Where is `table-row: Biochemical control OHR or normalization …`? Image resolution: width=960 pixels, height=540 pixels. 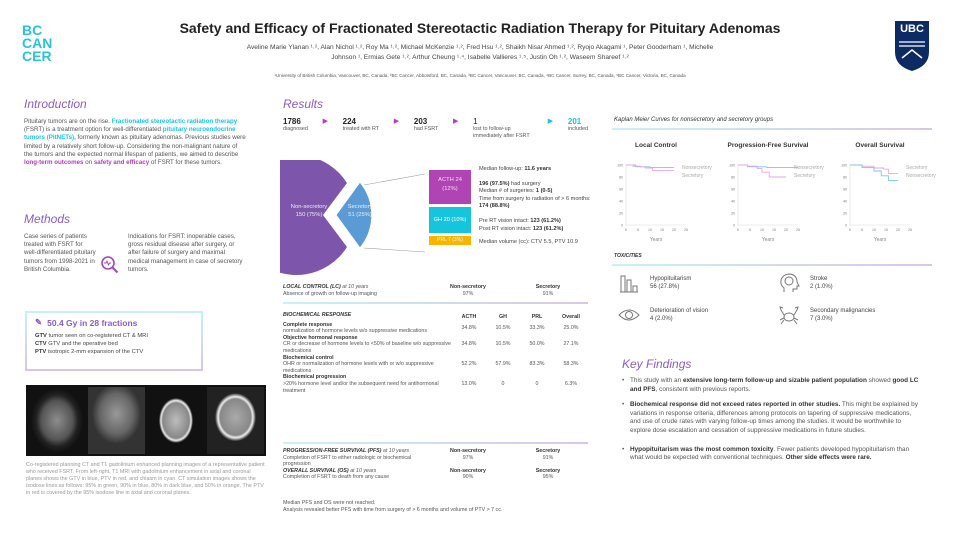 table-row: Biochemical control OHR or normalization … is located at coordinates (431, 364).